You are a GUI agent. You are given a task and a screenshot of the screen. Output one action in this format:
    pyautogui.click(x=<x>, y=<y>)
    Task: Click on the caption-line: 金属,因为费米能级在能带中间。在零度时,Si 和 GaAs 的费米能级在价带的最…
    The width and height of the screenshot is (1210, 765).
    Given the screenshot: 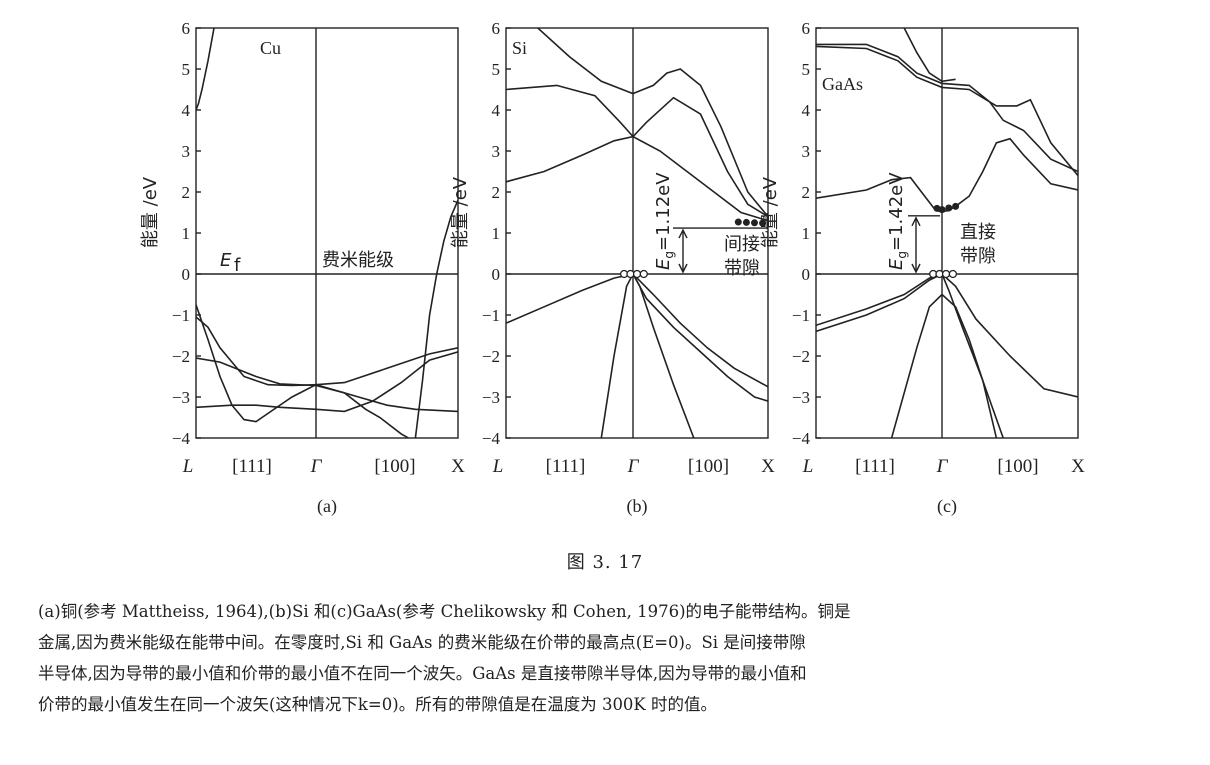 What is the action you would take?
    pyautogui.click(x=422, y=642)
    